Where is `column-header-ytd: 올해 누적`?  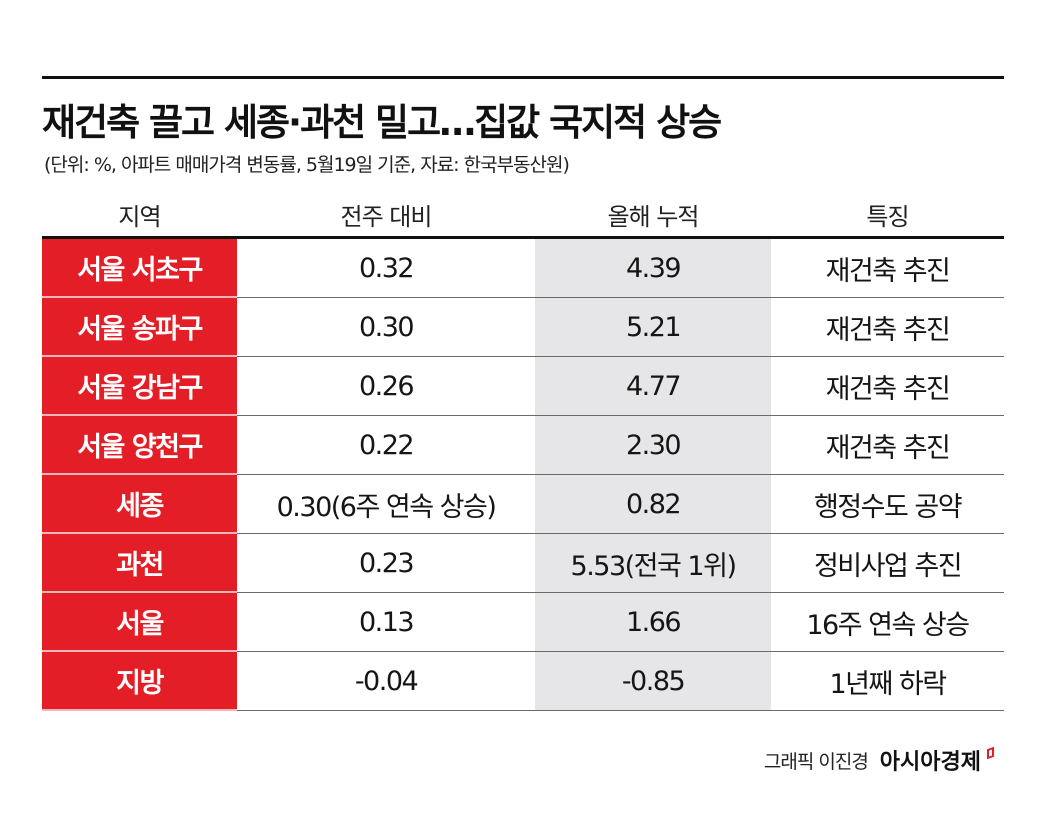
column-header-ytd: 올해 누적 is located at coordinates (653, 216).